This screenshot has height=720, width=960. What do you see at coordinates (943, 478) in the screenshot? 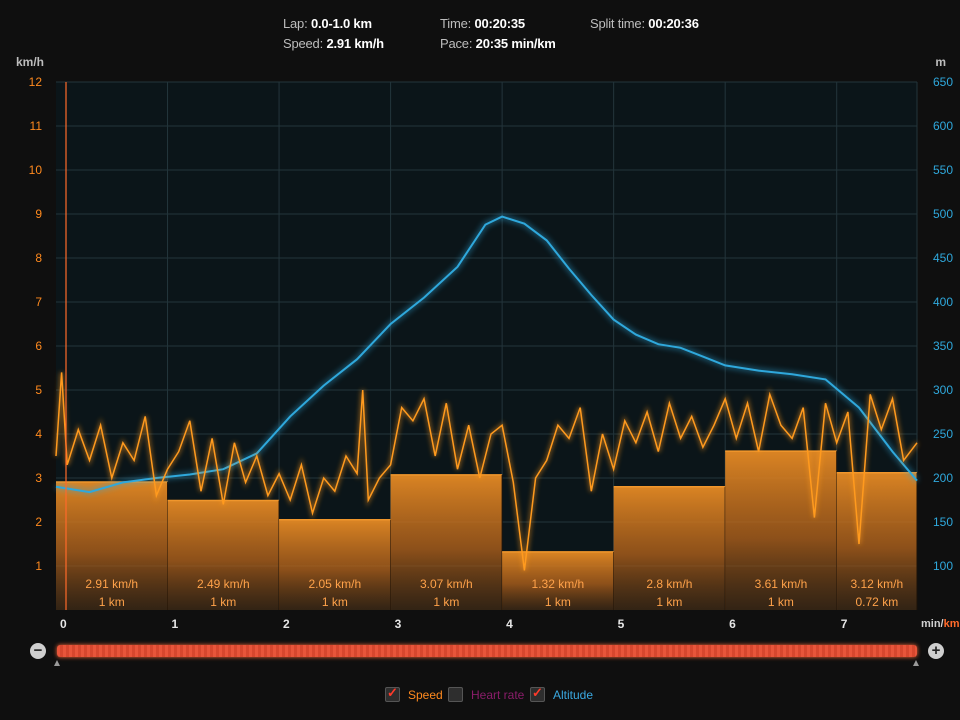
I see `right-tick-label: 200` at bounding box center [943, 478].